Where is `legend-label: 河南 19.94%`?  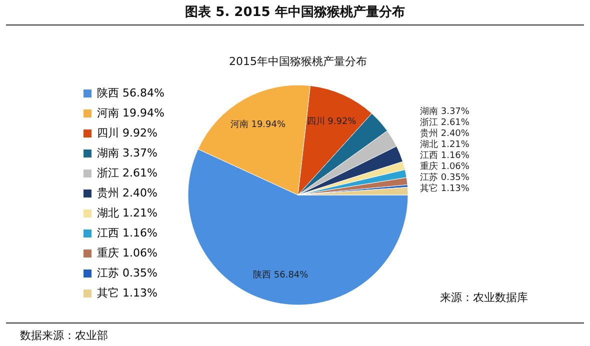 legend-label: 河南 19.94% is located at coordinates (130, 113).